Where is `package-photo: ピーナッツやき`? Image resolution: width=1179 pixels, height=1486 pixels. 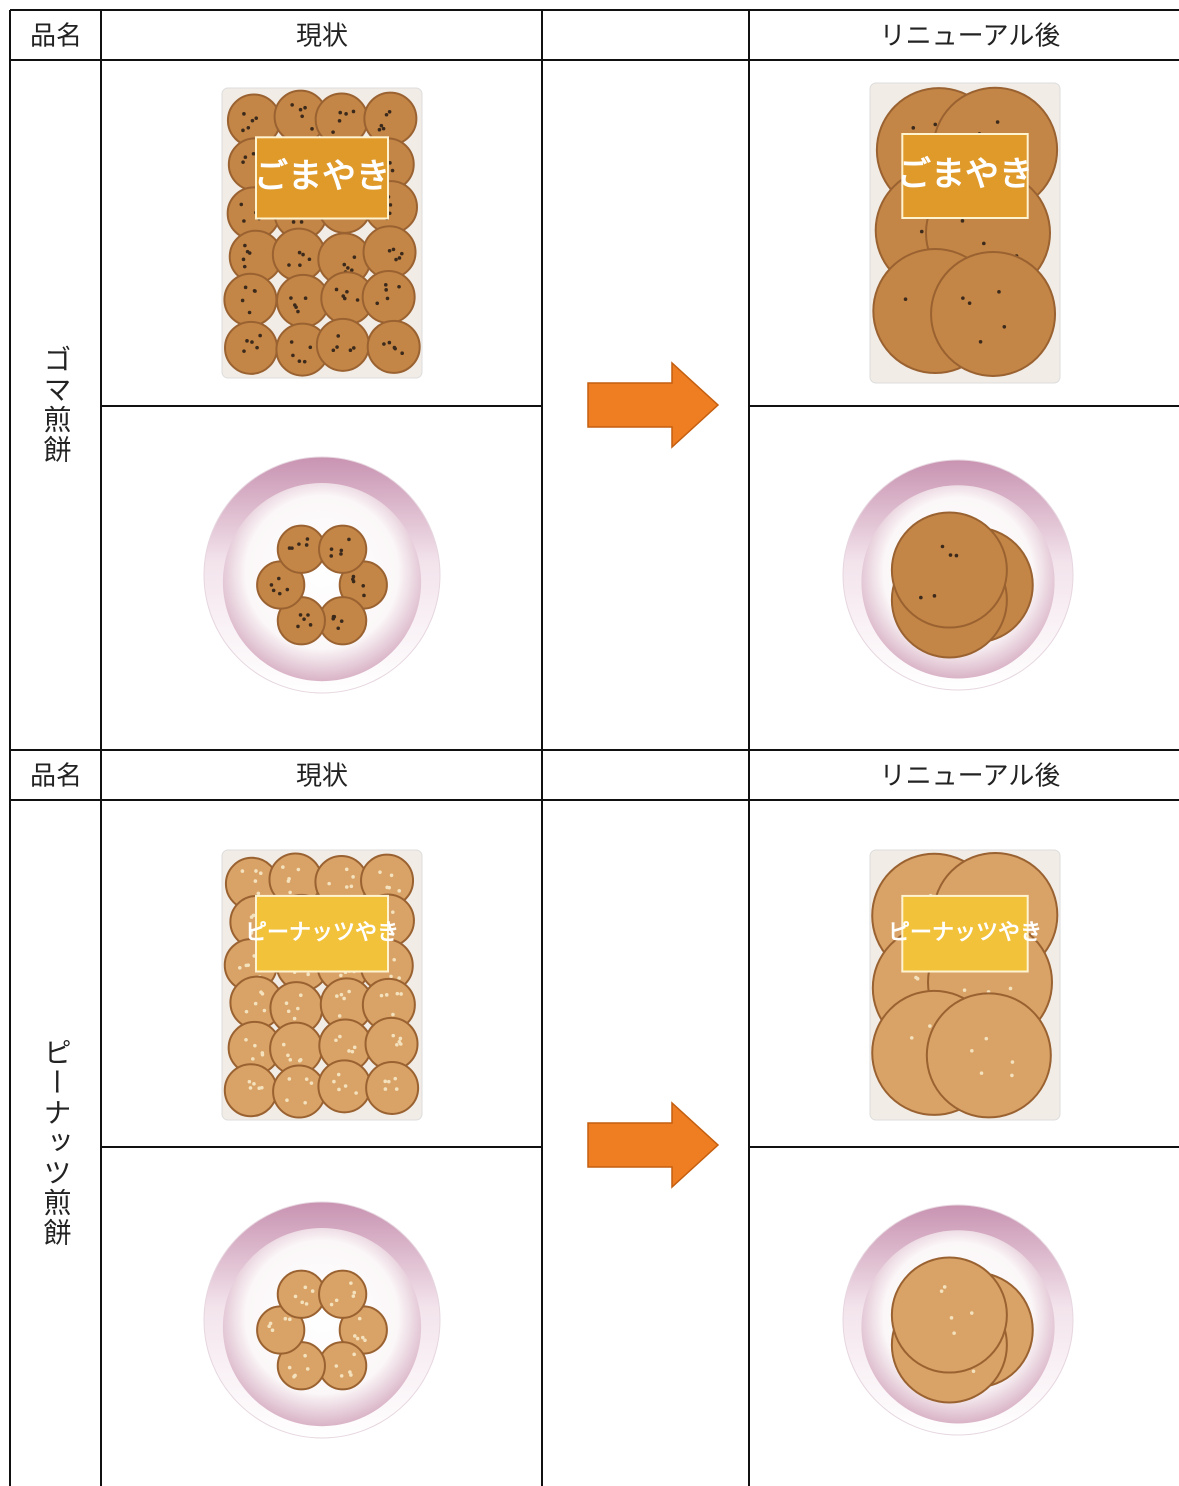
package-photo: ピーナッツやき is located at coordinates (322, 985).